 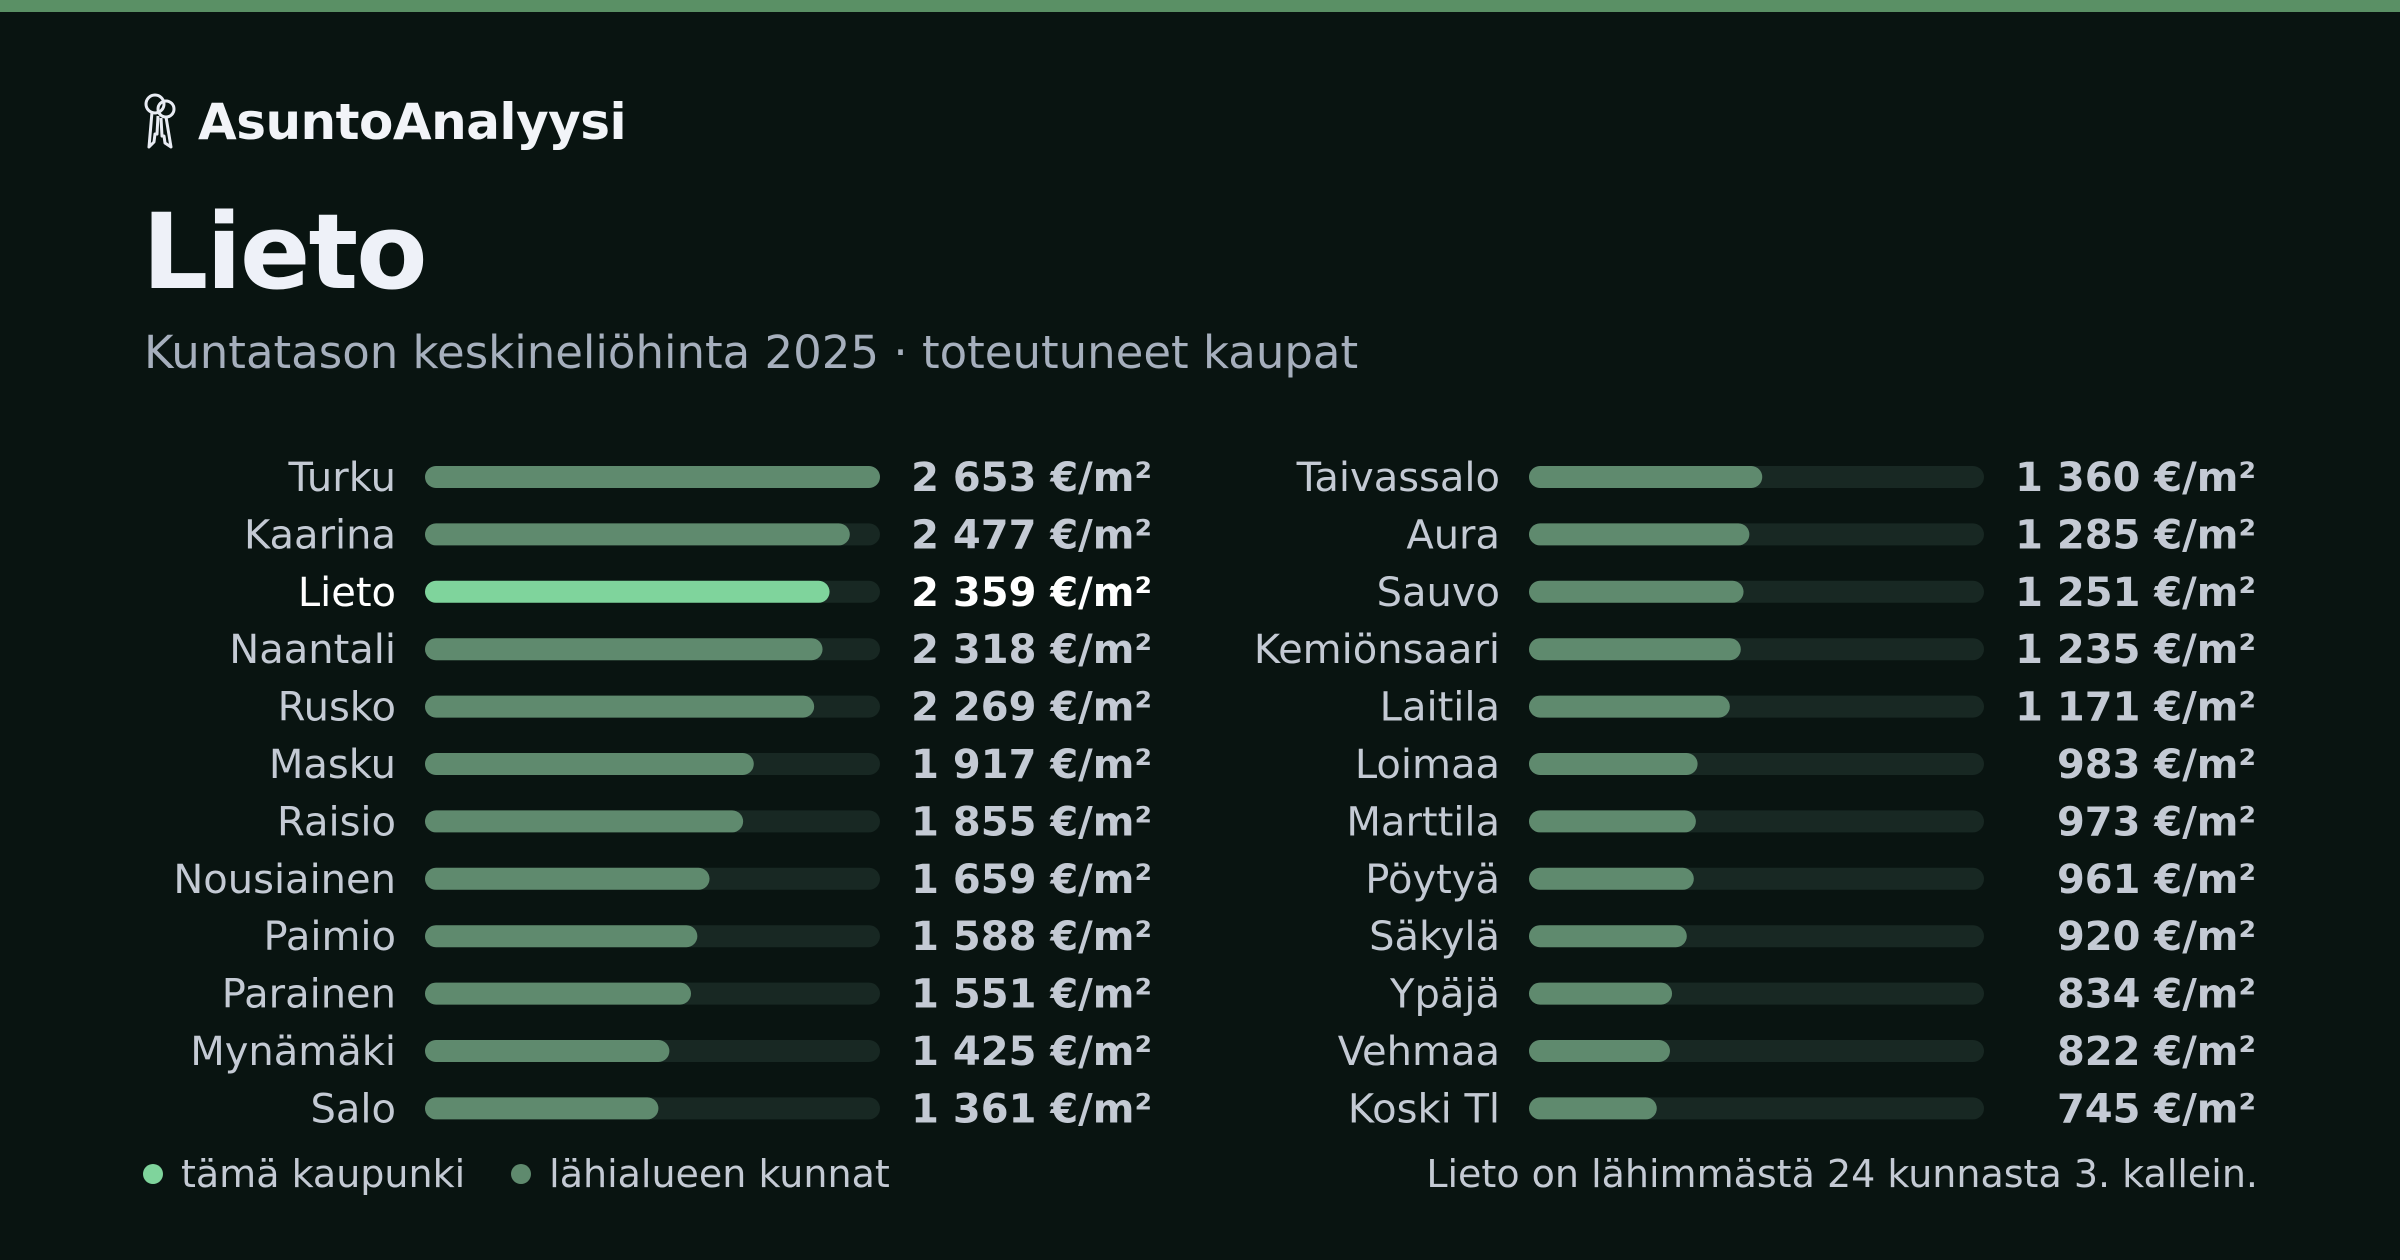 I want to click on bar-label: Koski Tl, so click(x=1424, y=1109).